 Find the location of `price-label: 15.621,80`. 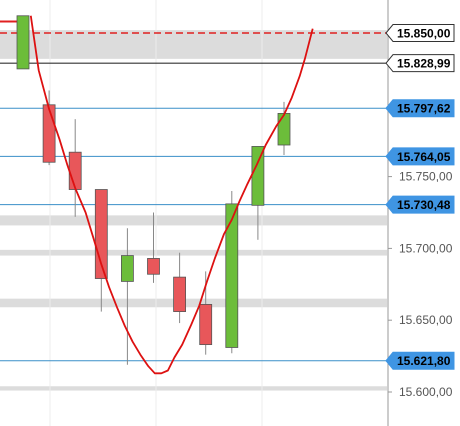

price-label: 15.621,80 is located at coordinates (424, 361).